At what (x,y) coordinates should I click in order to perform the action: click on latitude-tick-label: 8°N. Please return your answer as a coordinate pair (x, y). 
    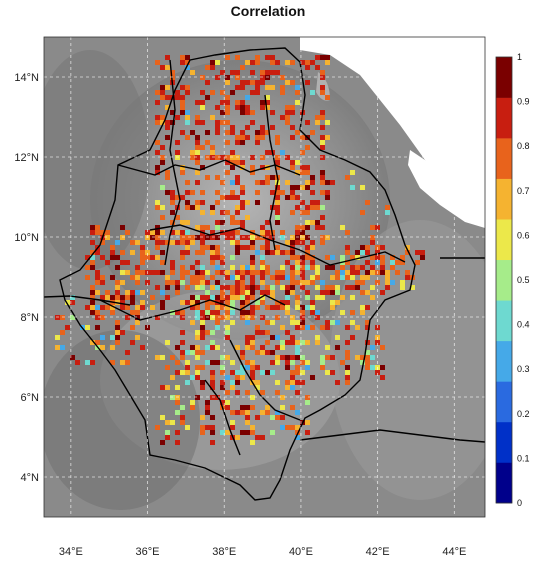
    Looking at the image, I should click on (30, 318).